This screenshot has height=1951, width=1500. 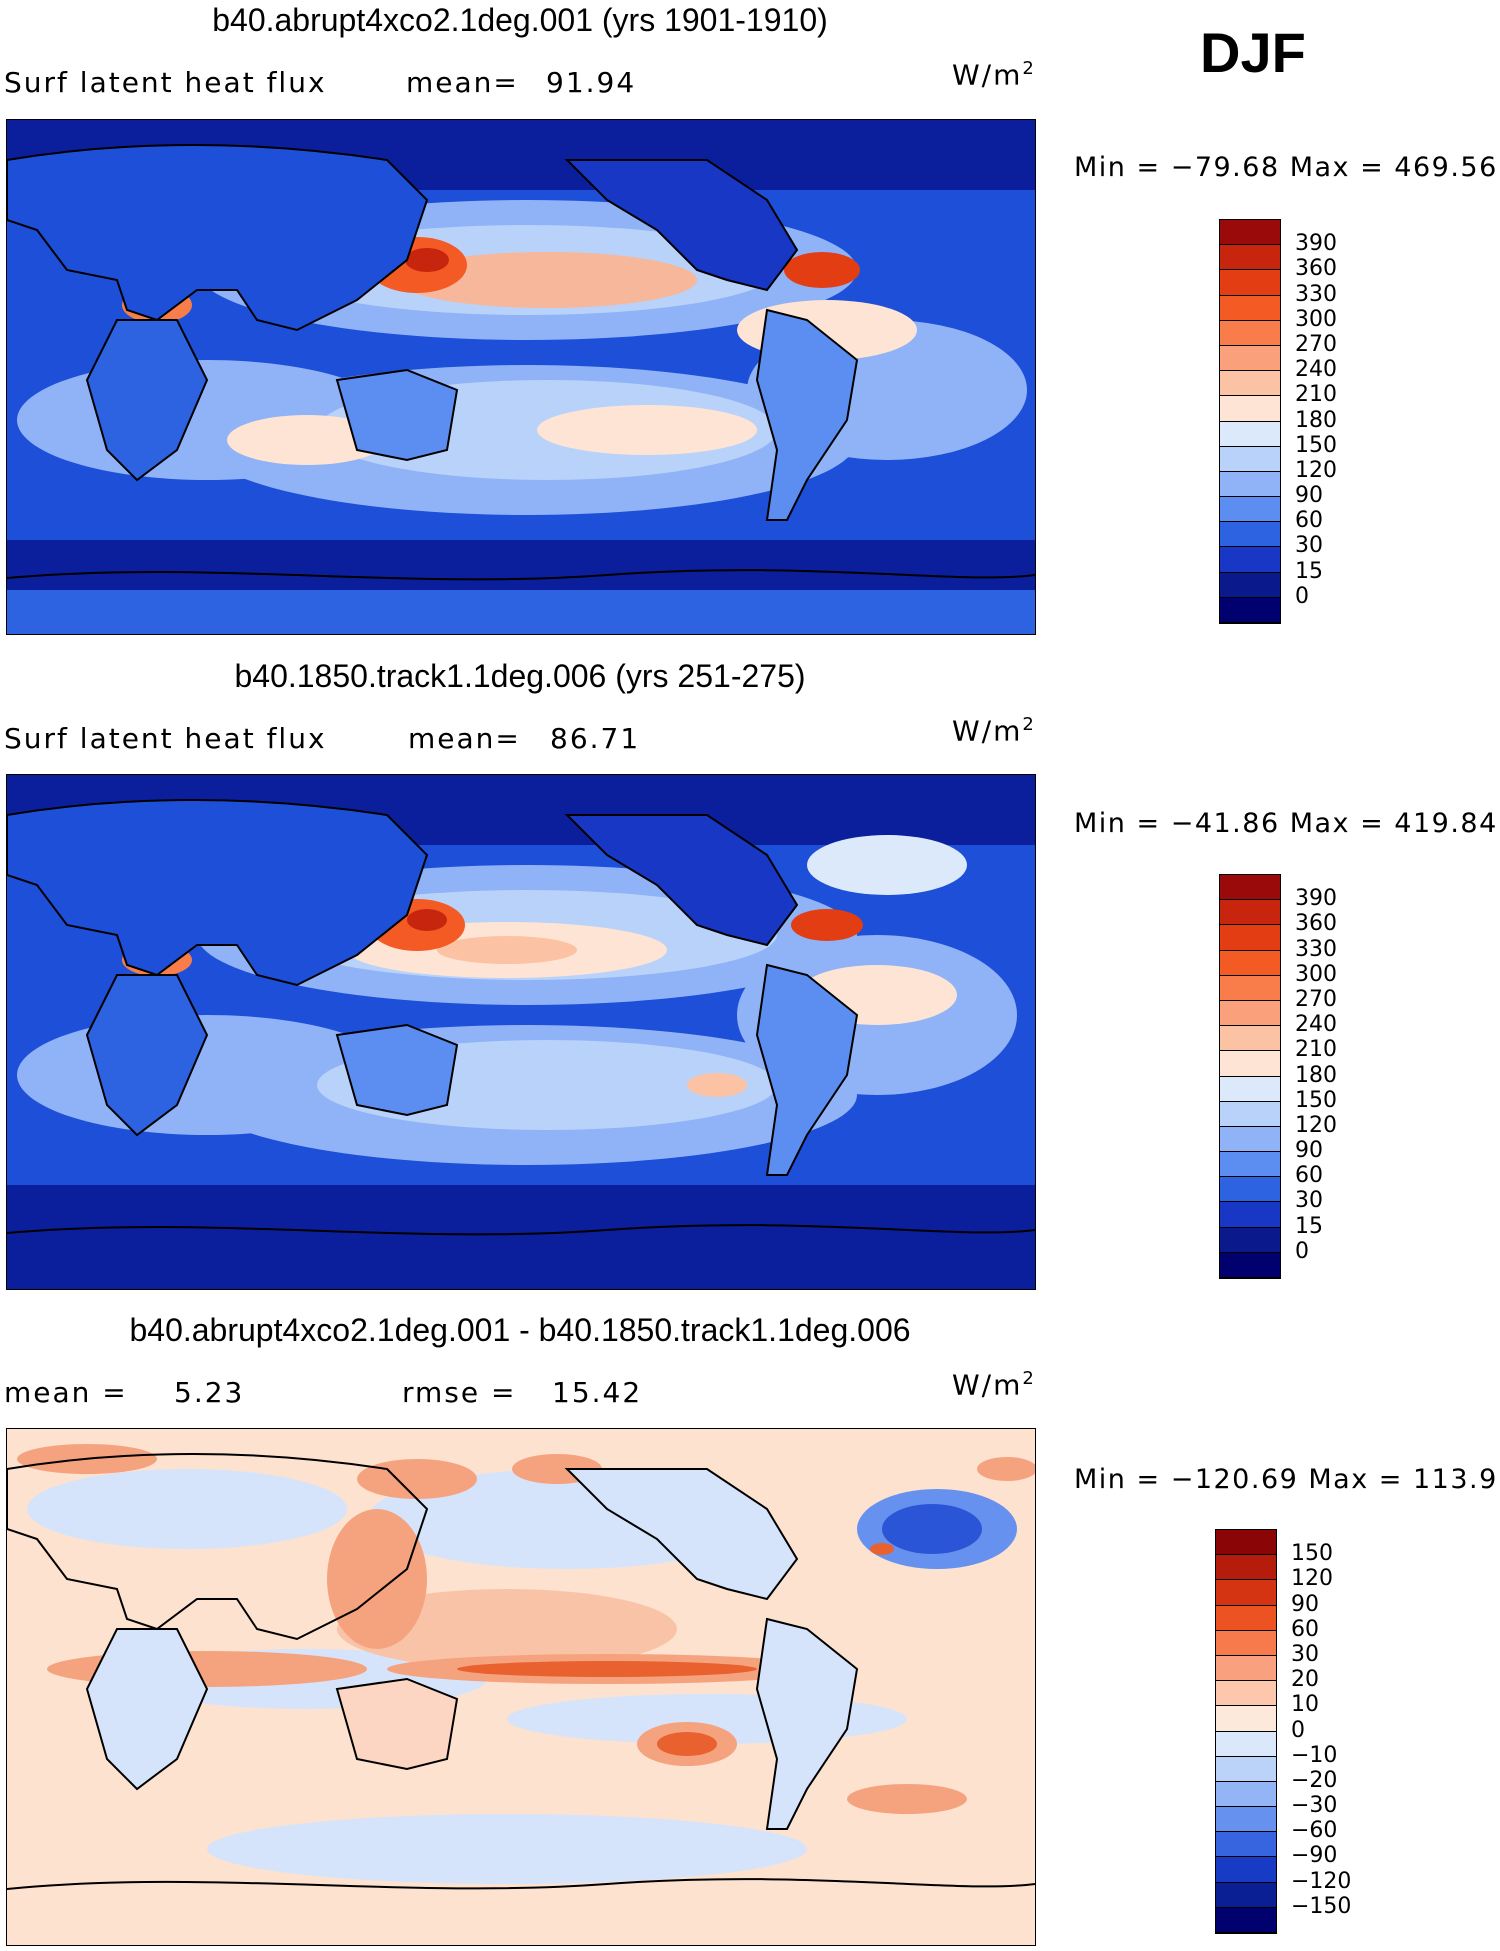 What do you see at coordinates (462, 82) in the screenshot?
I see `panel1-mean-label: mean=` at bounding box center [462, 82].